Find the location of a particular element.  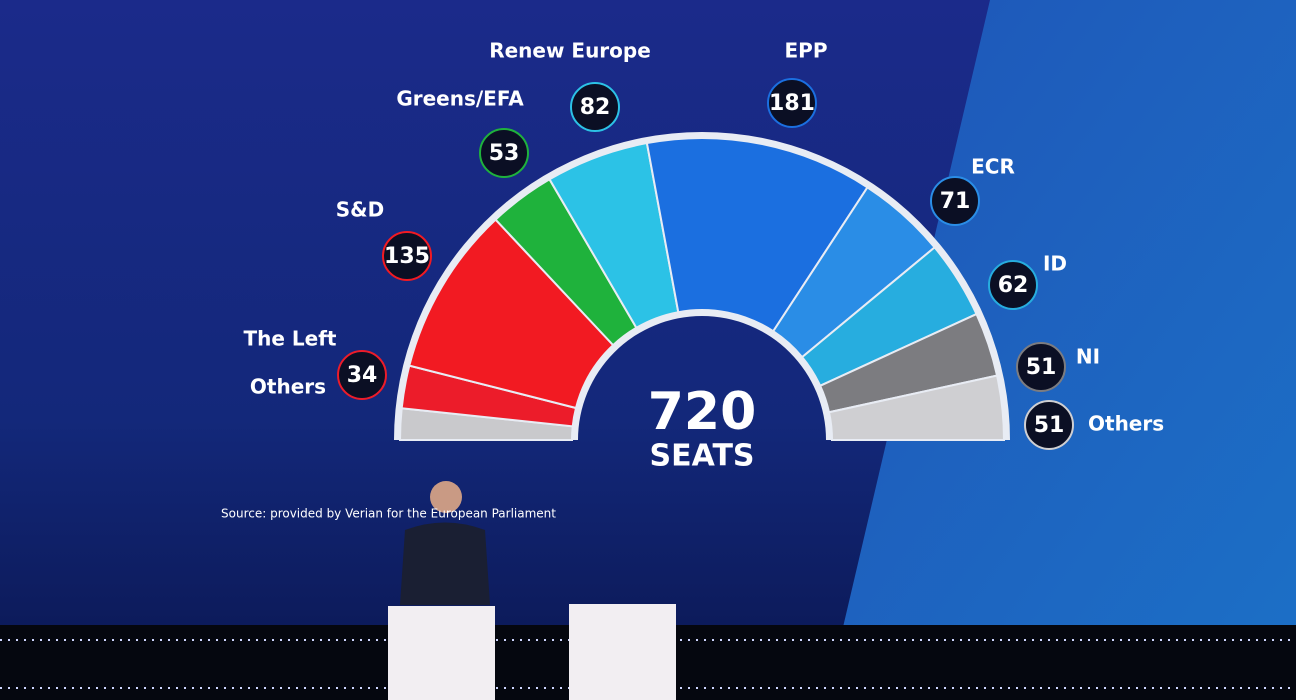

seat-count: 53 is located at coordinates (504, 153).